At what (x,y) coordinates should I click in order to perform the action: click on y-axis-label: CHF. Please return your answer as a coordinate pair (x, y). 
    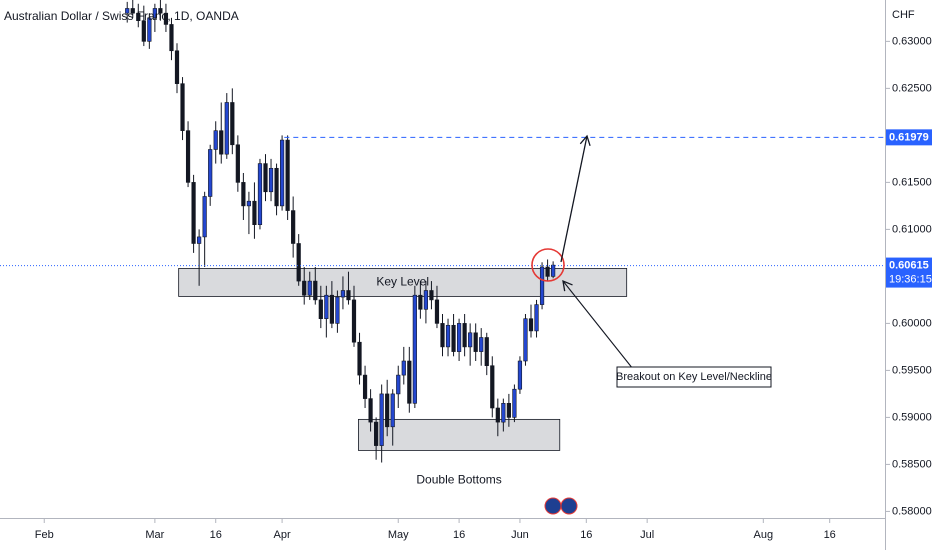
    Looking at the image, I should click on (903, 15).